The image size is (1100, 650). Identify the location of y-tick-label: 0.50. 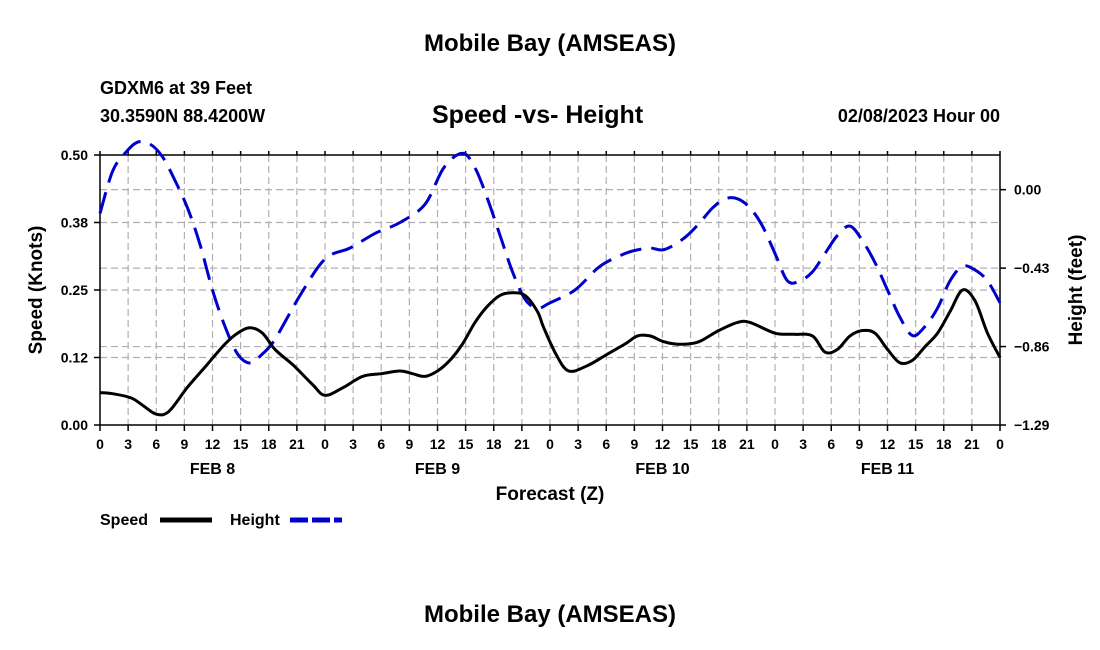
(74, 155).